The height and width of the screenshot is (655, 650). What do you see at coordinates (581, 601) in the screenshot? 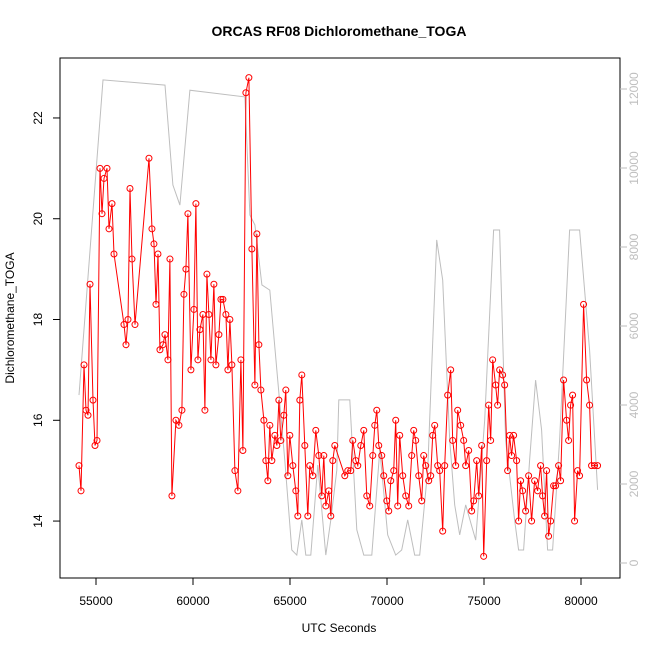
I see `x-tick-label: 80000` at bounding box center [581, 601].